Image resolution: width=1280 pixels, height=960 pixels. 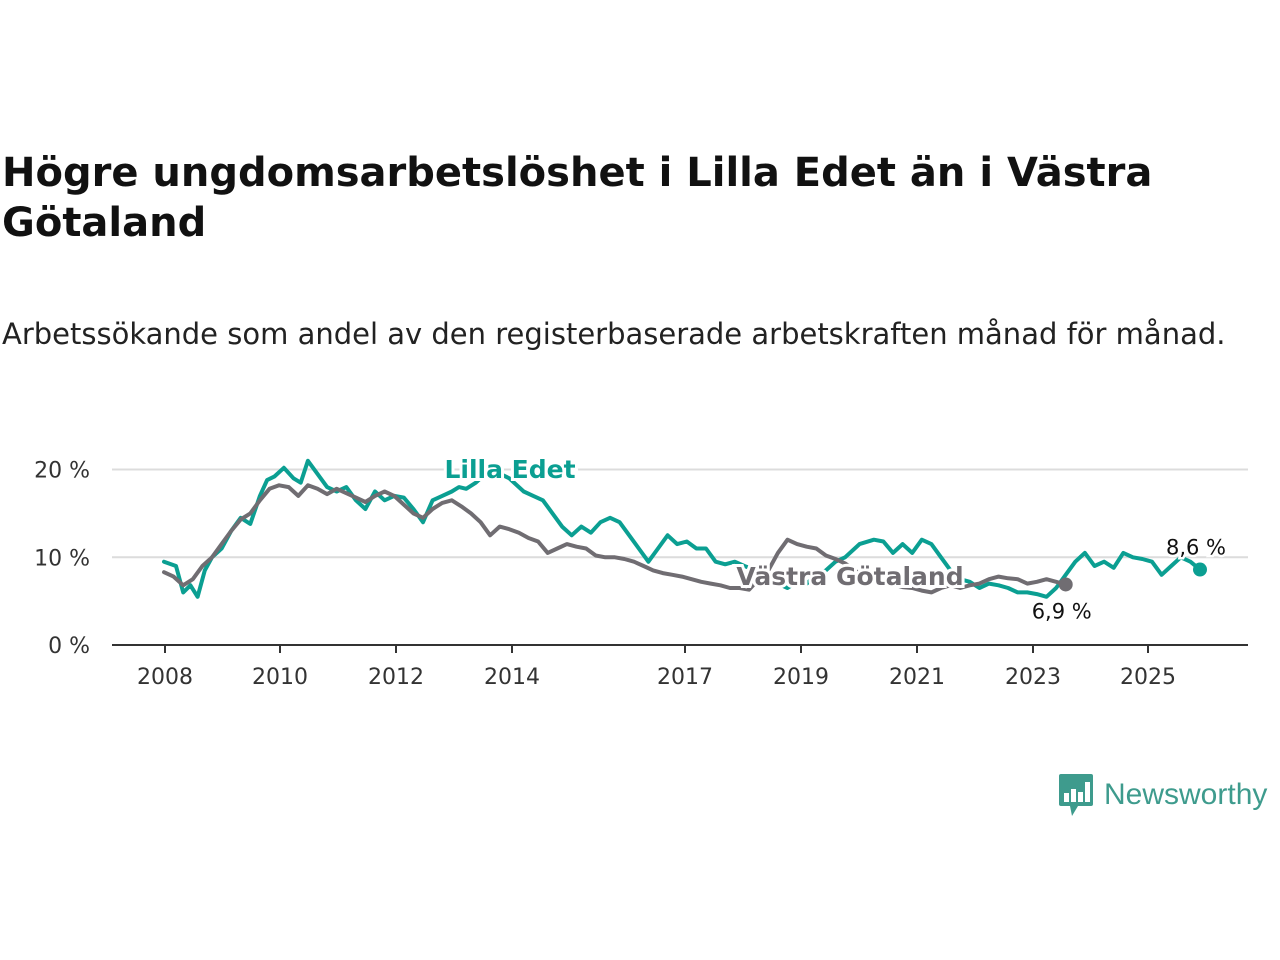 What do you see at coordinates (685, 677) in the screenshot?
I see `x-tick-label: 2017` at bounding box center [685, 677].